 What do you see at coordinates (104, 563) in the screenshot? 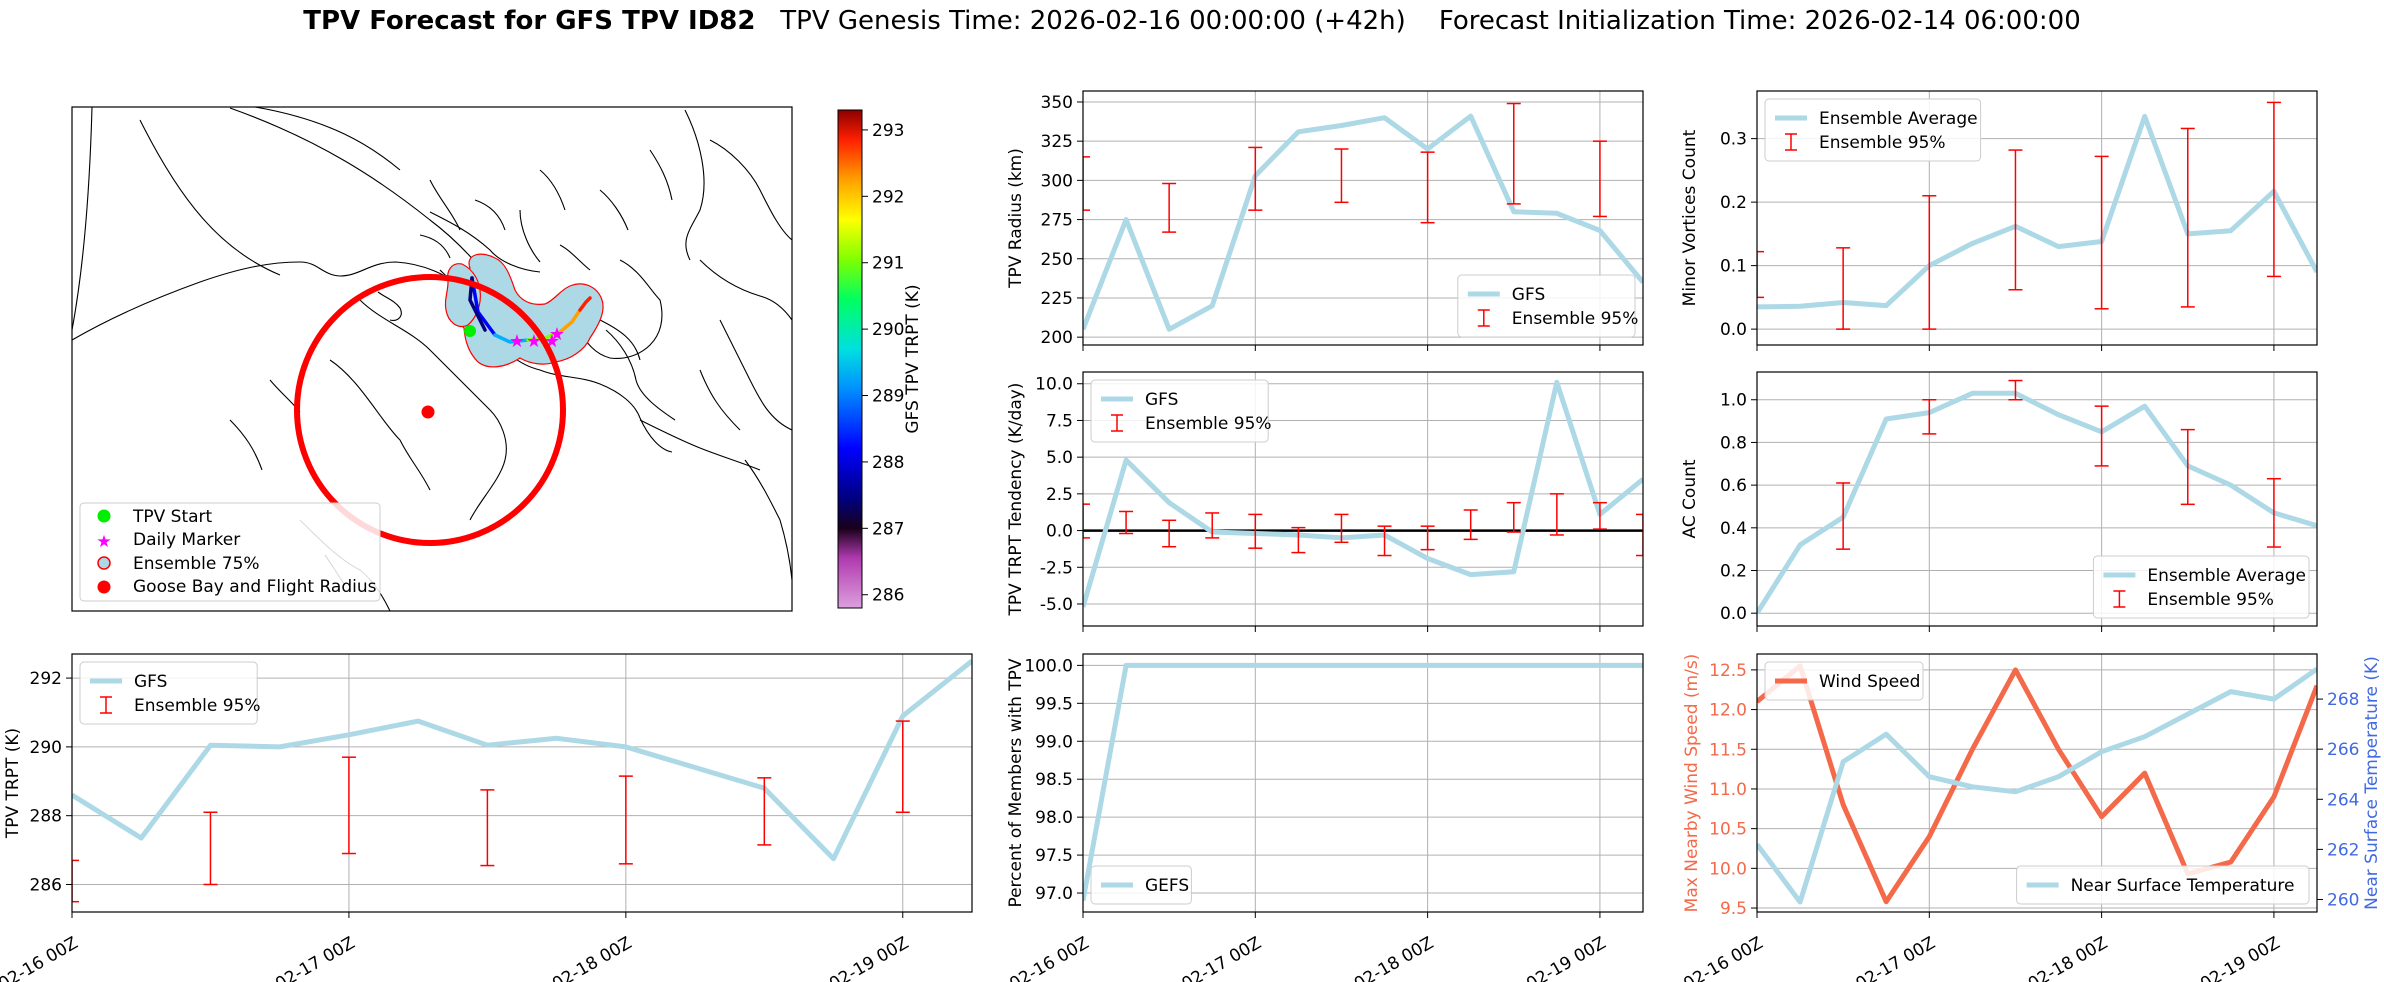
I see `legend-ensemble-symbol` at bounding box center [104, 563].